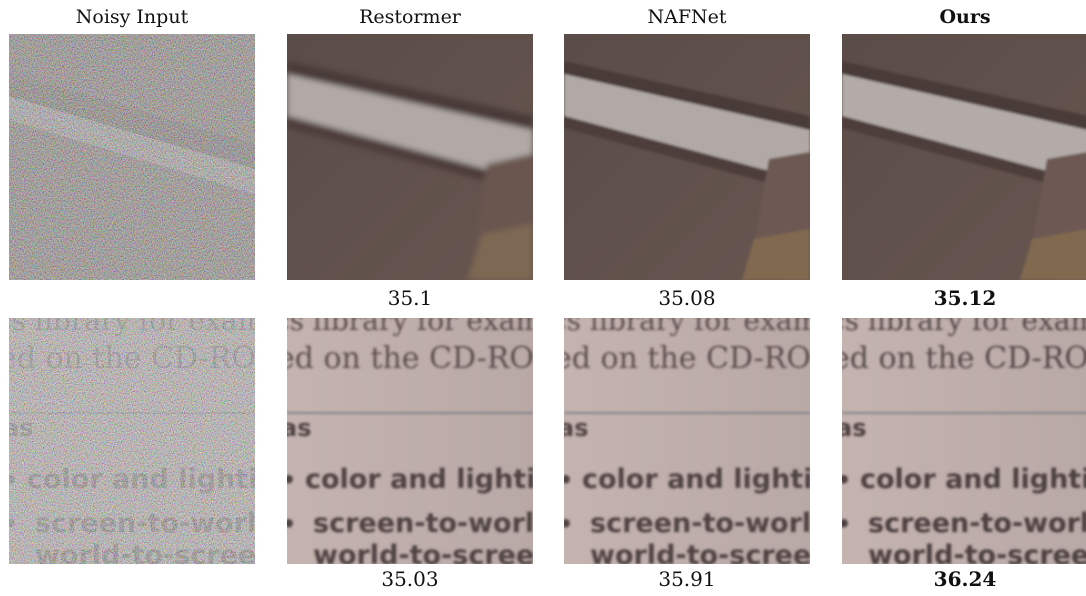 Image resolution: width=1086 pixels, height=596 pixels. I want to click on score-row2-nafnet: 35.91, so click(687, 579).